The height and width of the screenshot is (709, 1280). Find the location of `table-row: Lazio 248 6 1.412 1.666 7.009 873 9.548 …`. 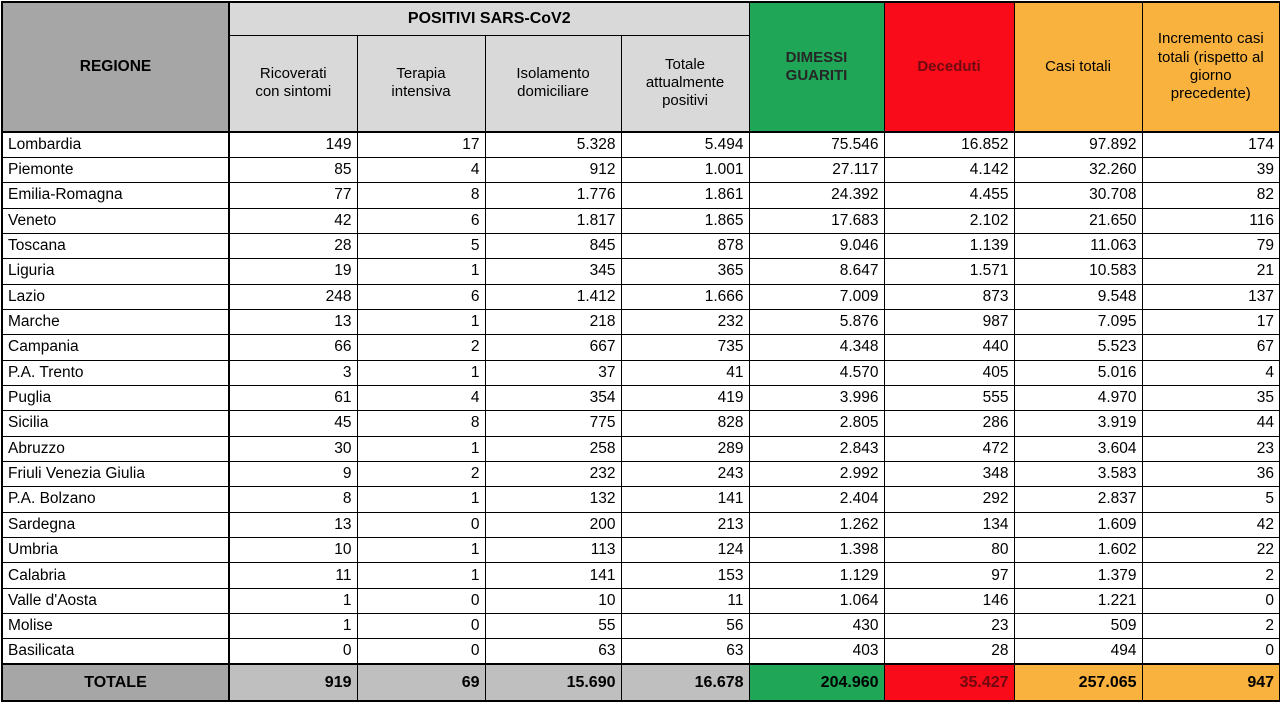

table-row: Lazio 248 6 1.412 1.666 7.009 873 9.548 … is located at coordinates (640, 296).